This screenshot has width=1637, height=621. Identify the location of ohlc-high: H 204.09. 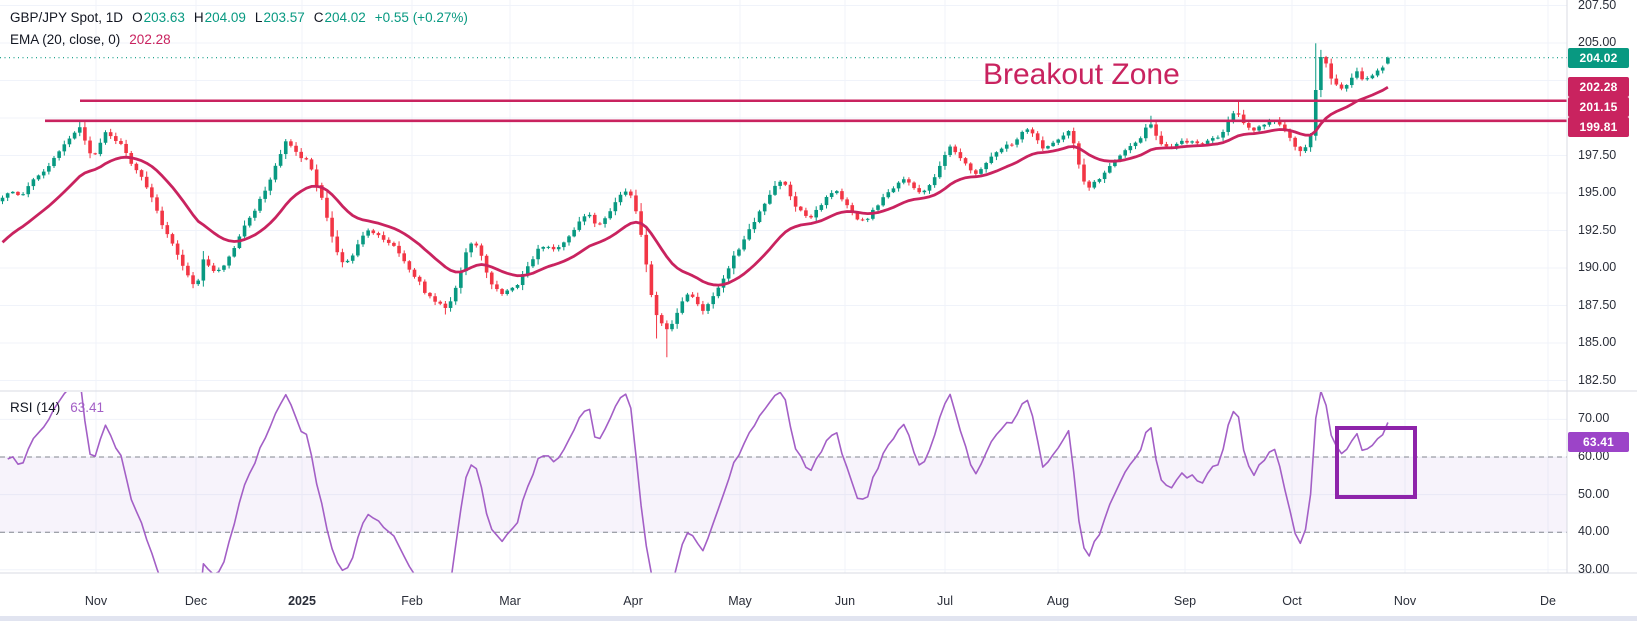
(219, 17).